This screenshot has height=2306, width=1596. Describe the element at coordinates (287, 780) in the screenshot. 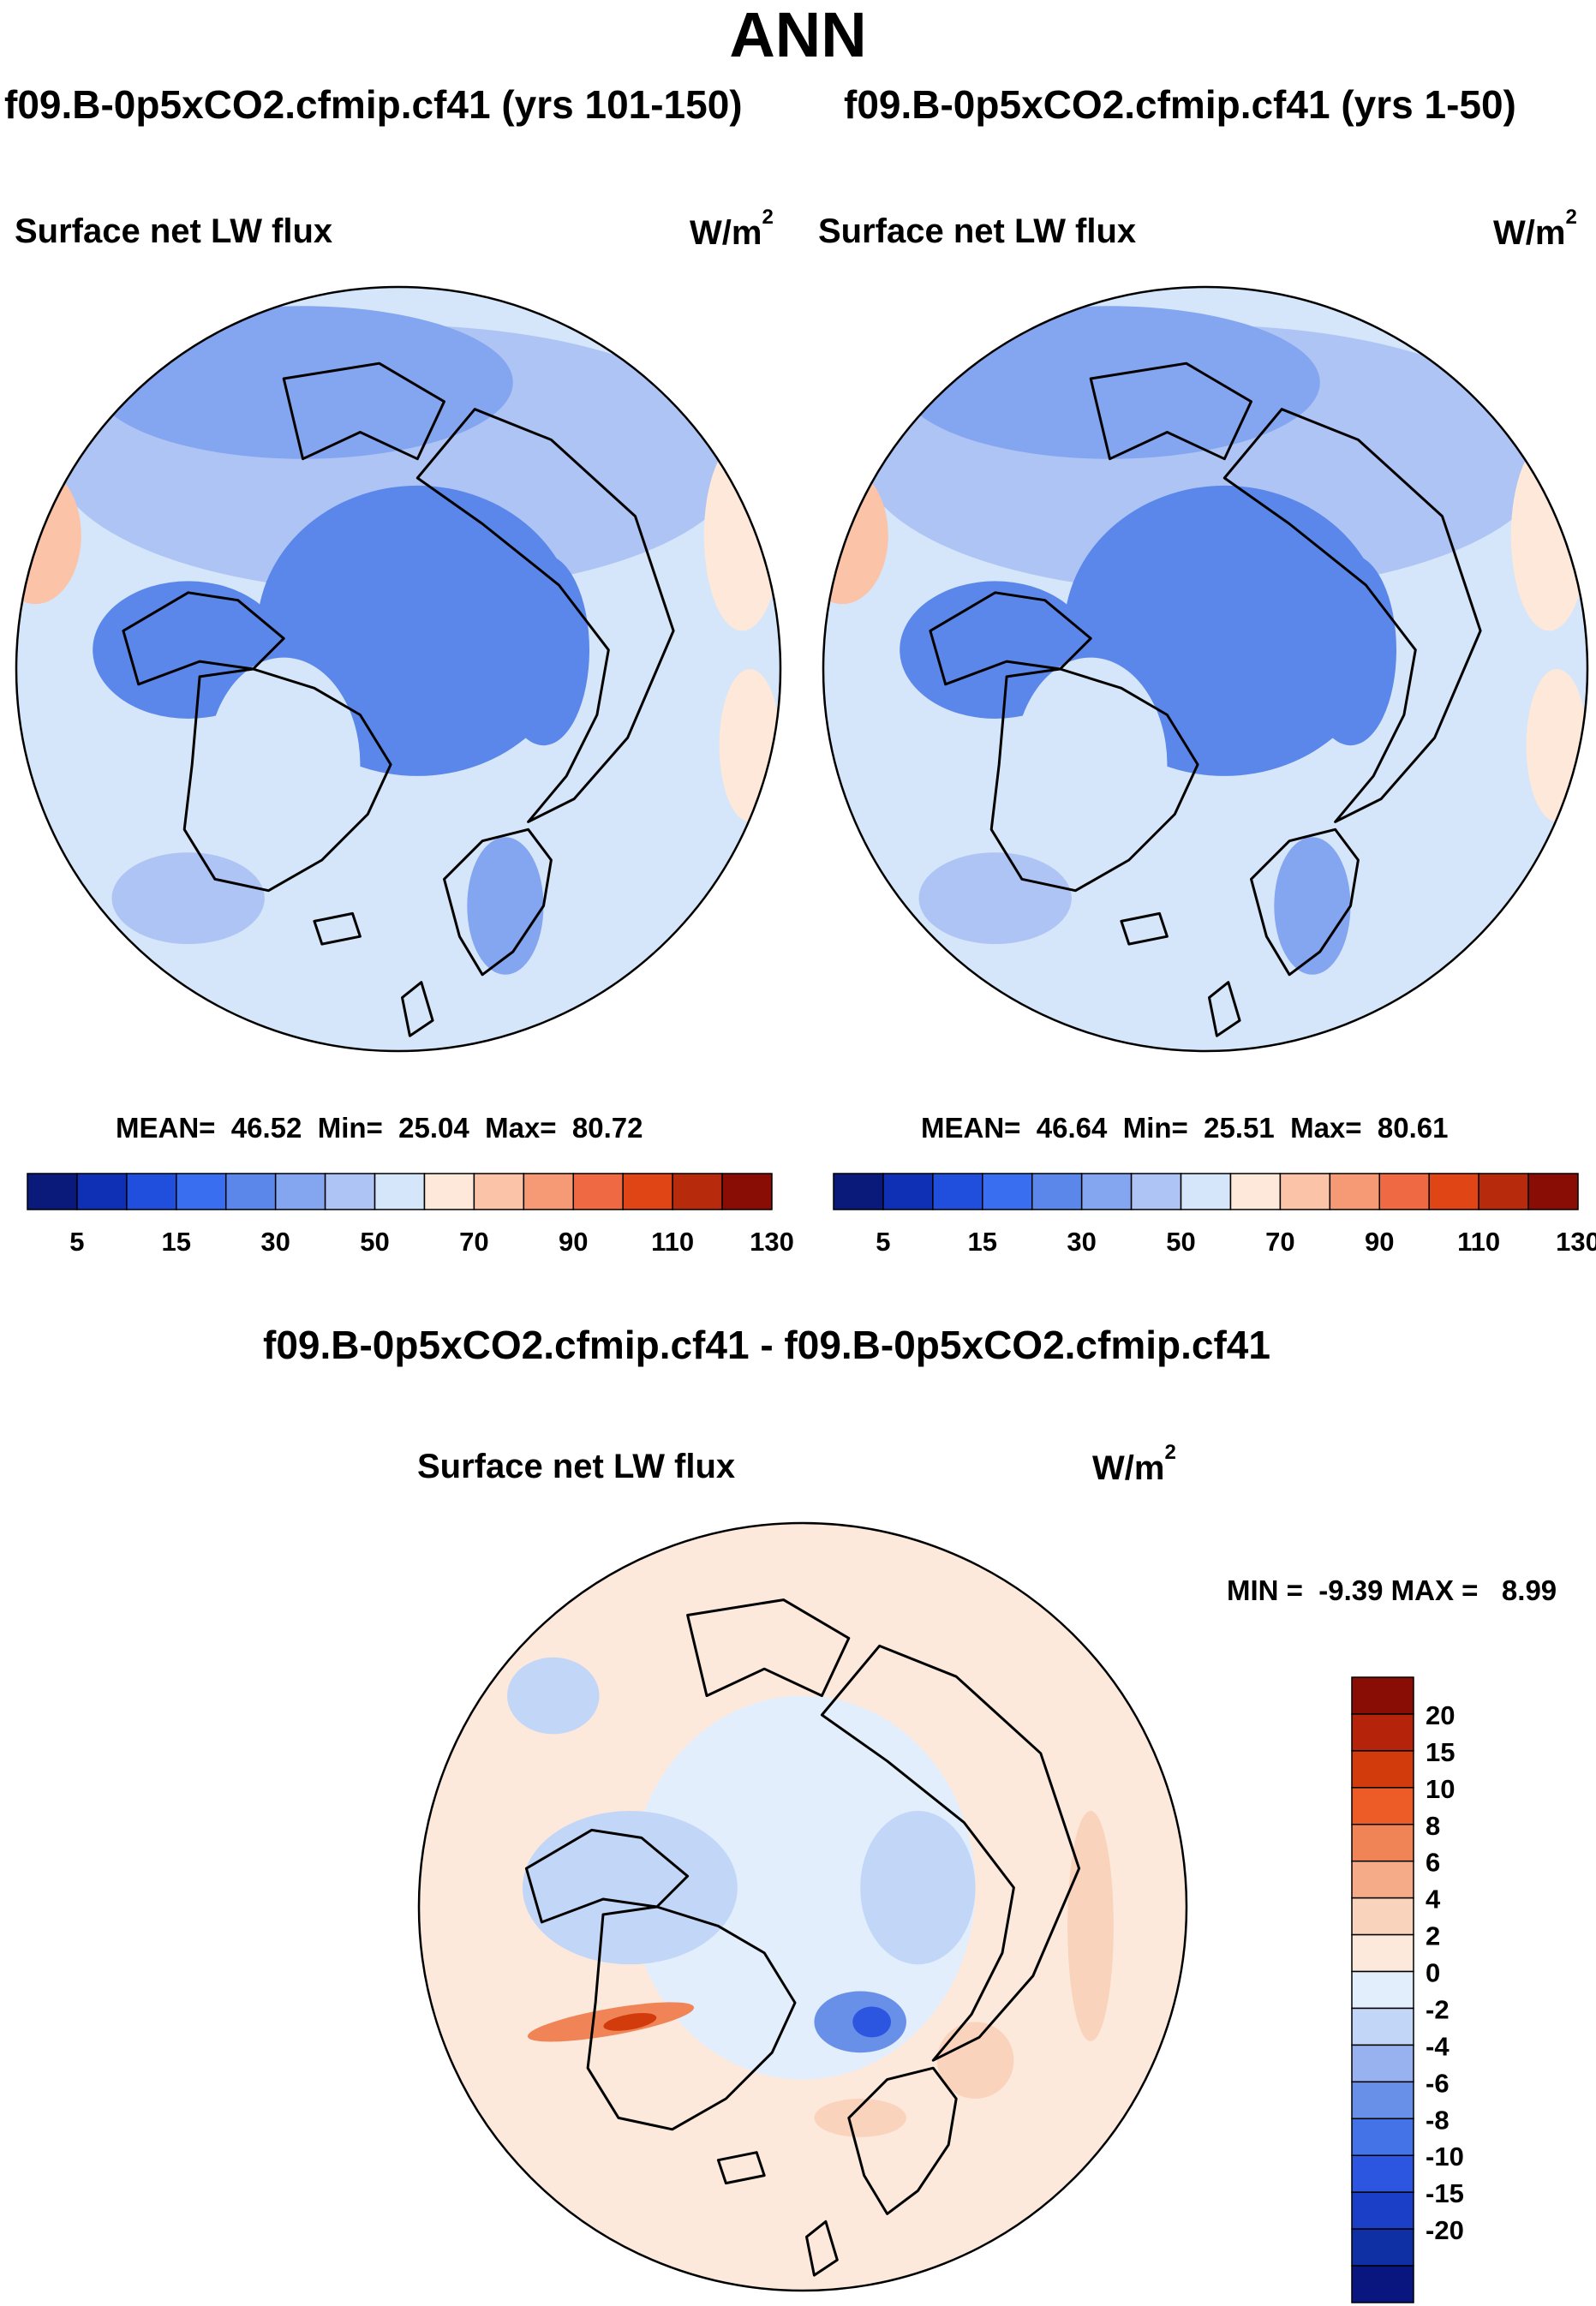

I see `panel-1-coastline-greenland` at that location.